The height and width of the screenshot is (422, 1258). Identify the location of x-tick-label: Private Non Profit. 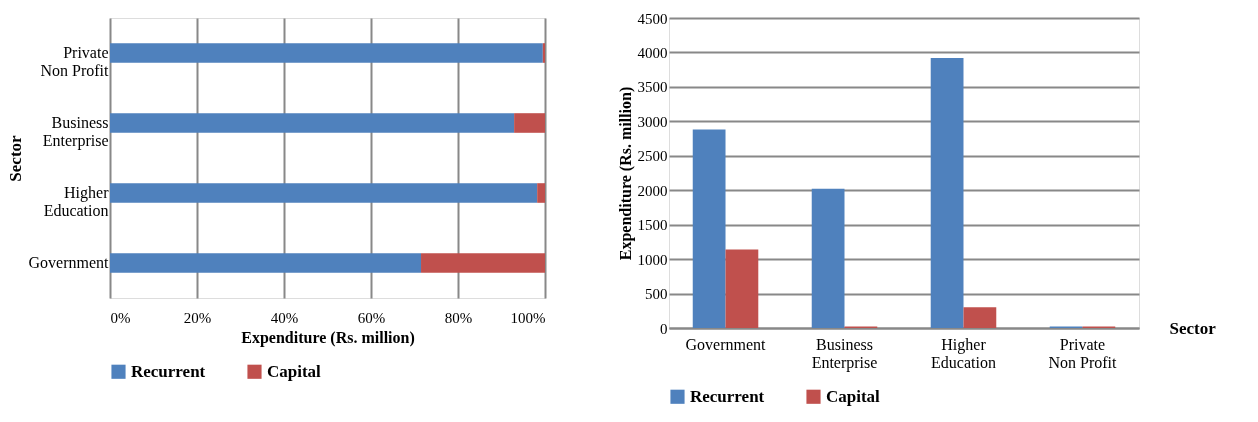
(1083, 353).